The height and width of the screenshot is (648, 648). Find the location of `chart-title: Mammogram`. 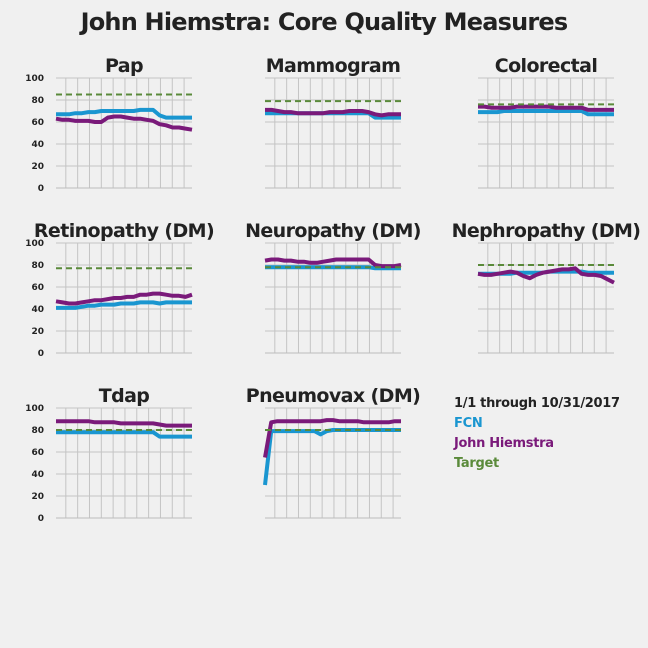

chart-title: Mammogram is located at coordinates (333, 66).